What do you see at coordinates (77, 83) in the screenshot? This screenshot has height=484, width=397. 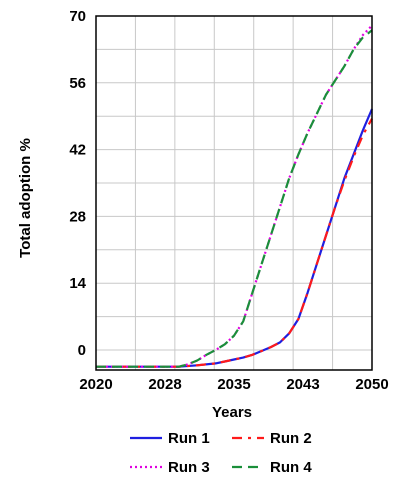 I see `y-tick-label: 56` at bounding box center [77, 83].